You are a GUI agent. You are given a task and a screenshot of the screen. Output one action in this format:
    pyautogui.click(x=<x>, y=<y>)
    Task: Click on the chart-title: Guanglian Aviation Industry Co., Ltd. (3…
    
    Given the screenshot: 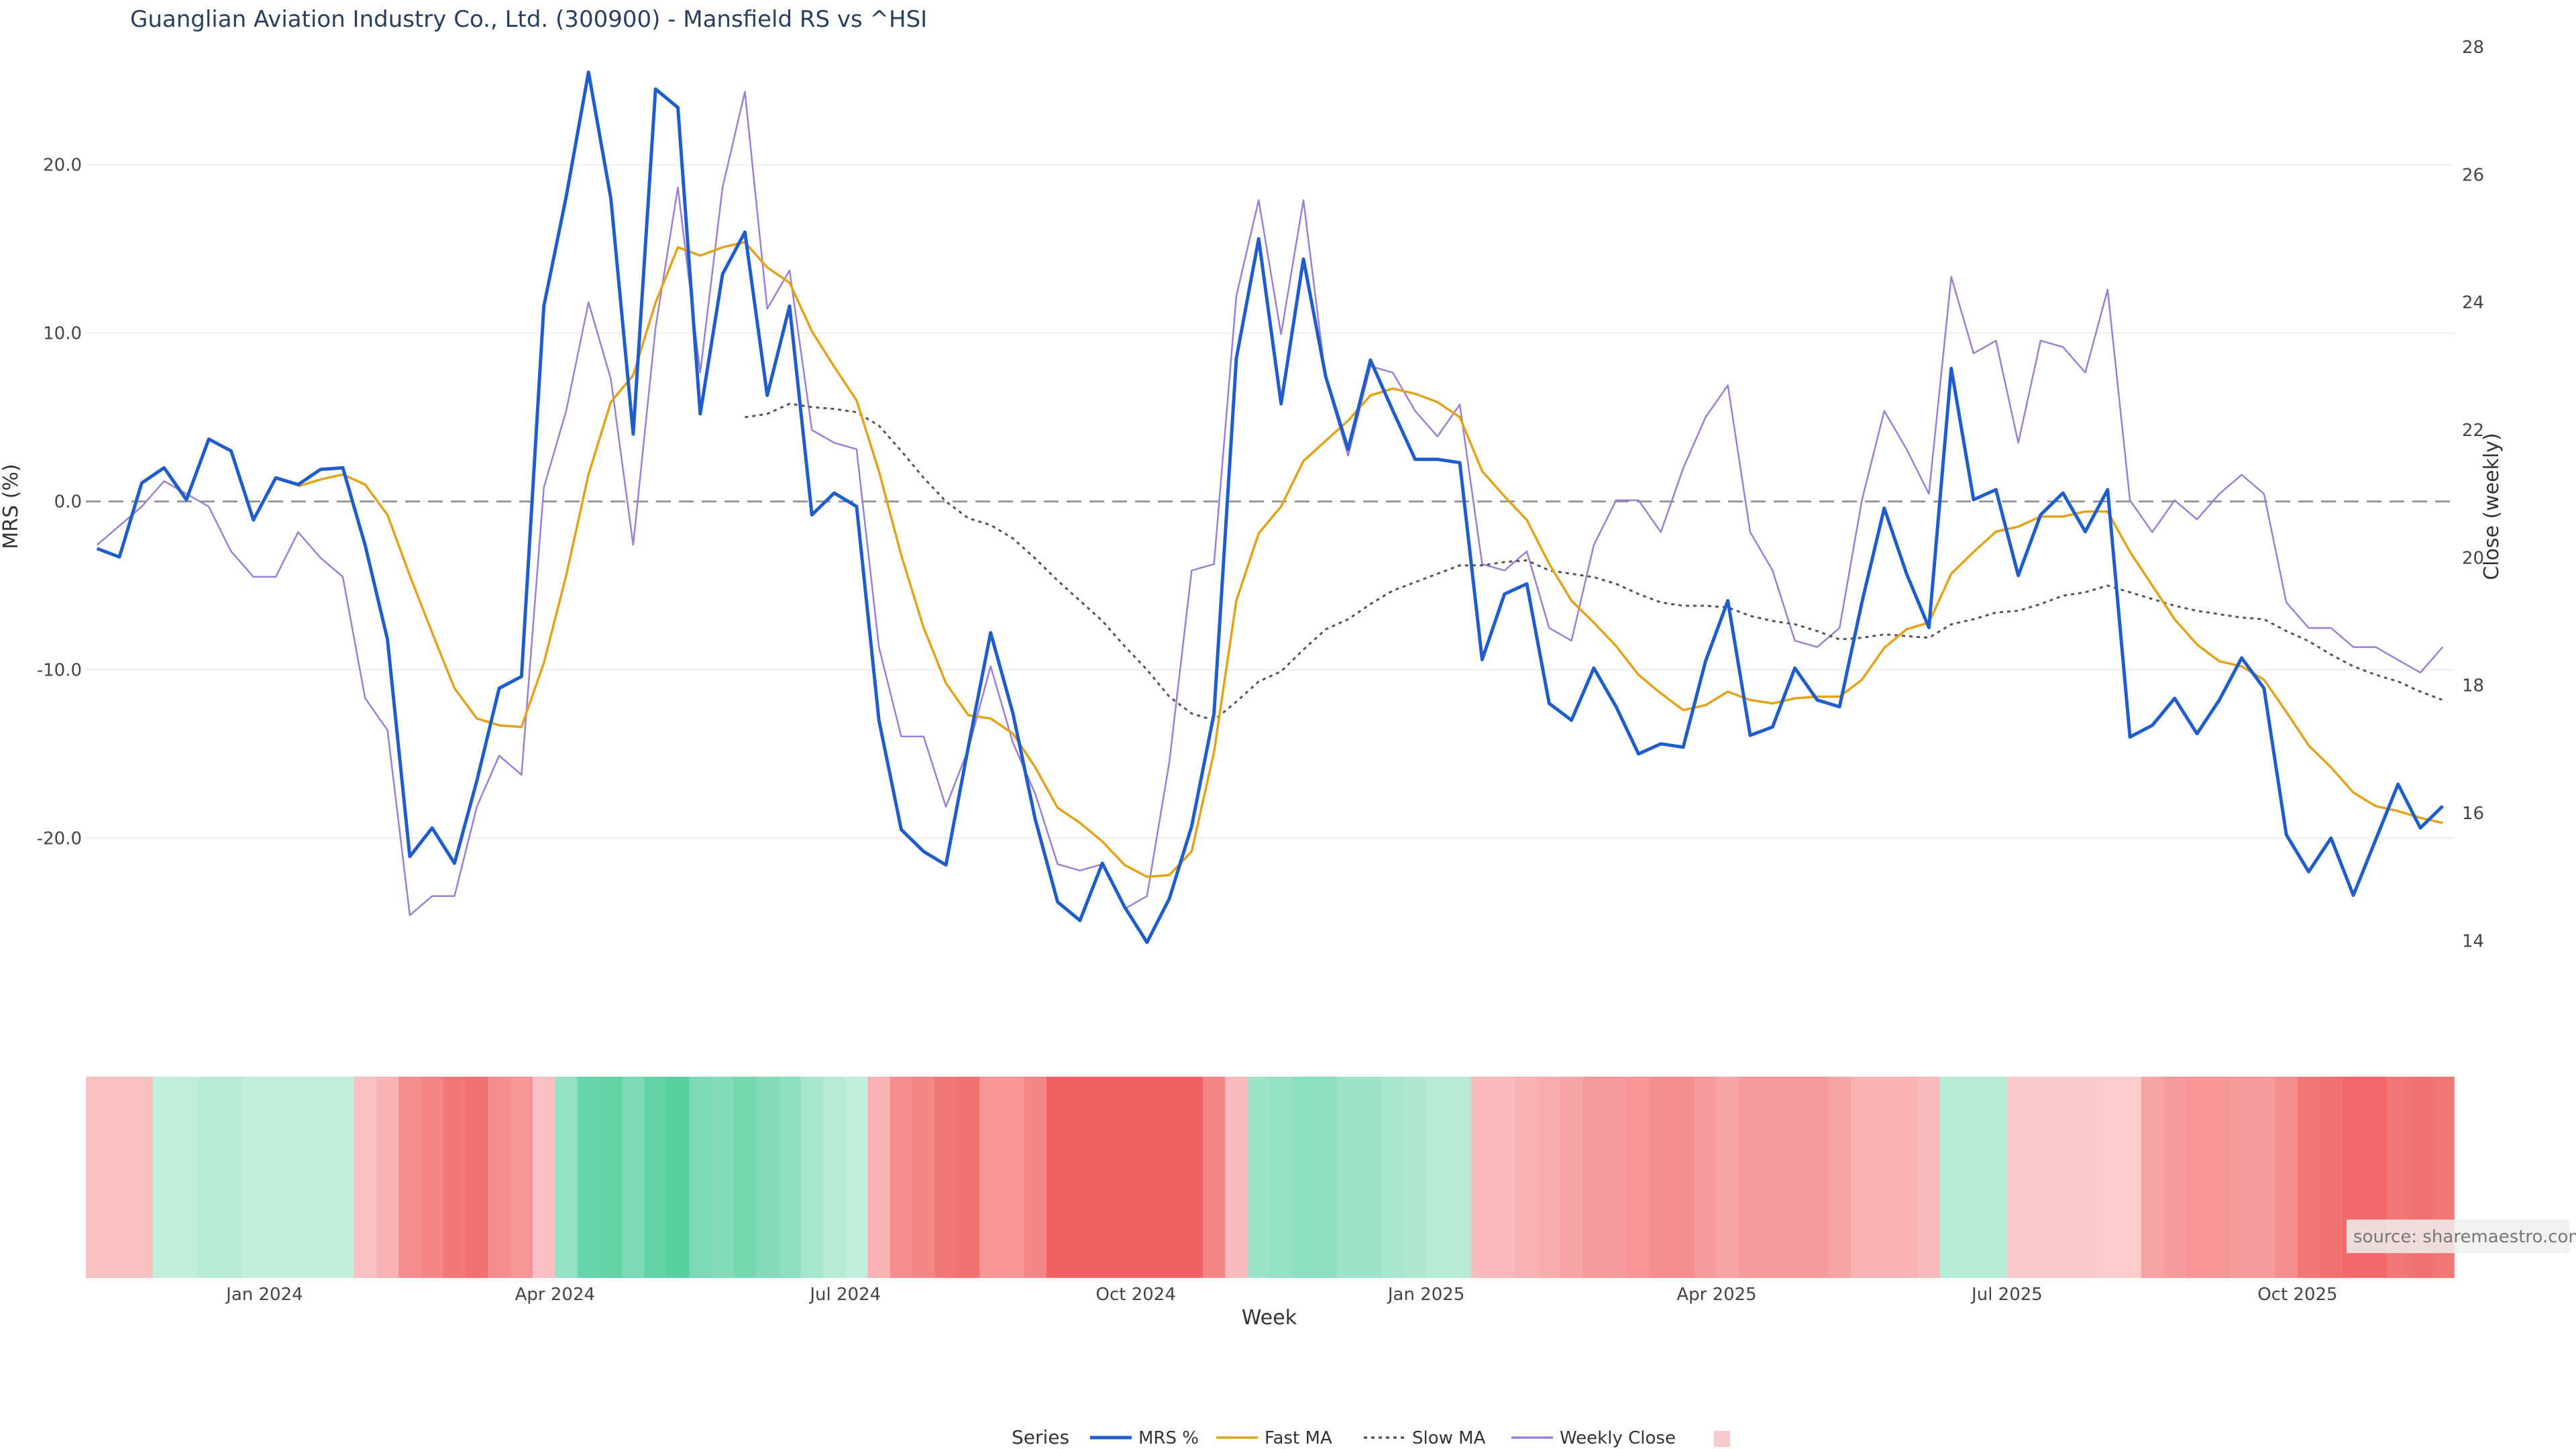 What is the action you would take?
    pyautogui.click(x=528, y=19)
    